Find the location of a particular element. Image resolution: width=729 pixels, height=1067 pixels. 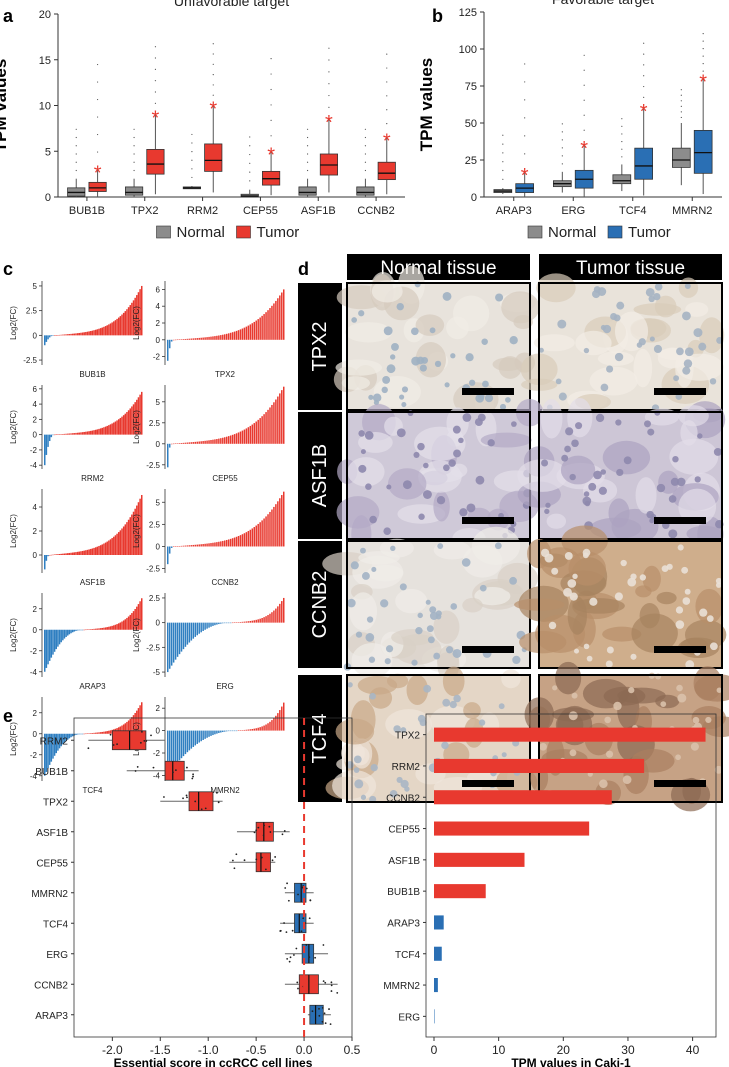

panel-letter-c: c is located at coordinates (8, 269).